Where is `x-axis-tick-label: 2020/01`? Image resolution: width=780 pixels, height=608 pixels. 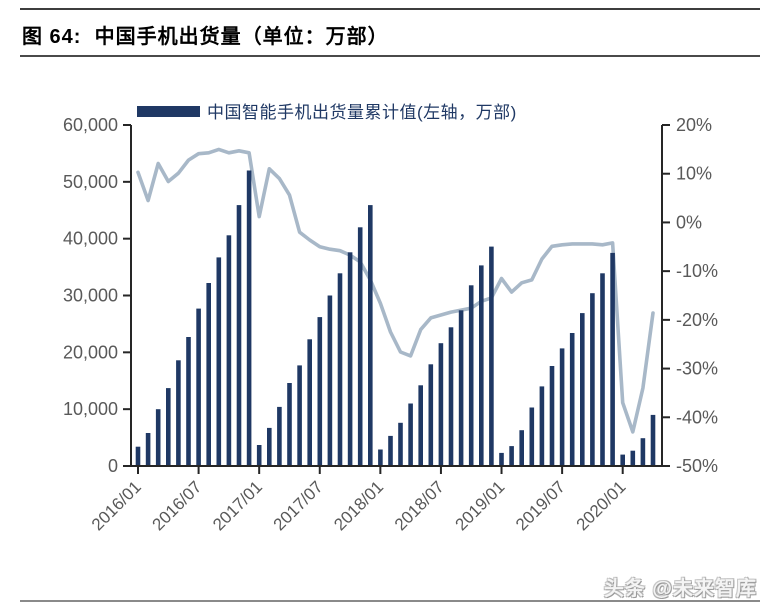 x-axis-tick-label: 2020/01 is located at coordinates (601, 505).